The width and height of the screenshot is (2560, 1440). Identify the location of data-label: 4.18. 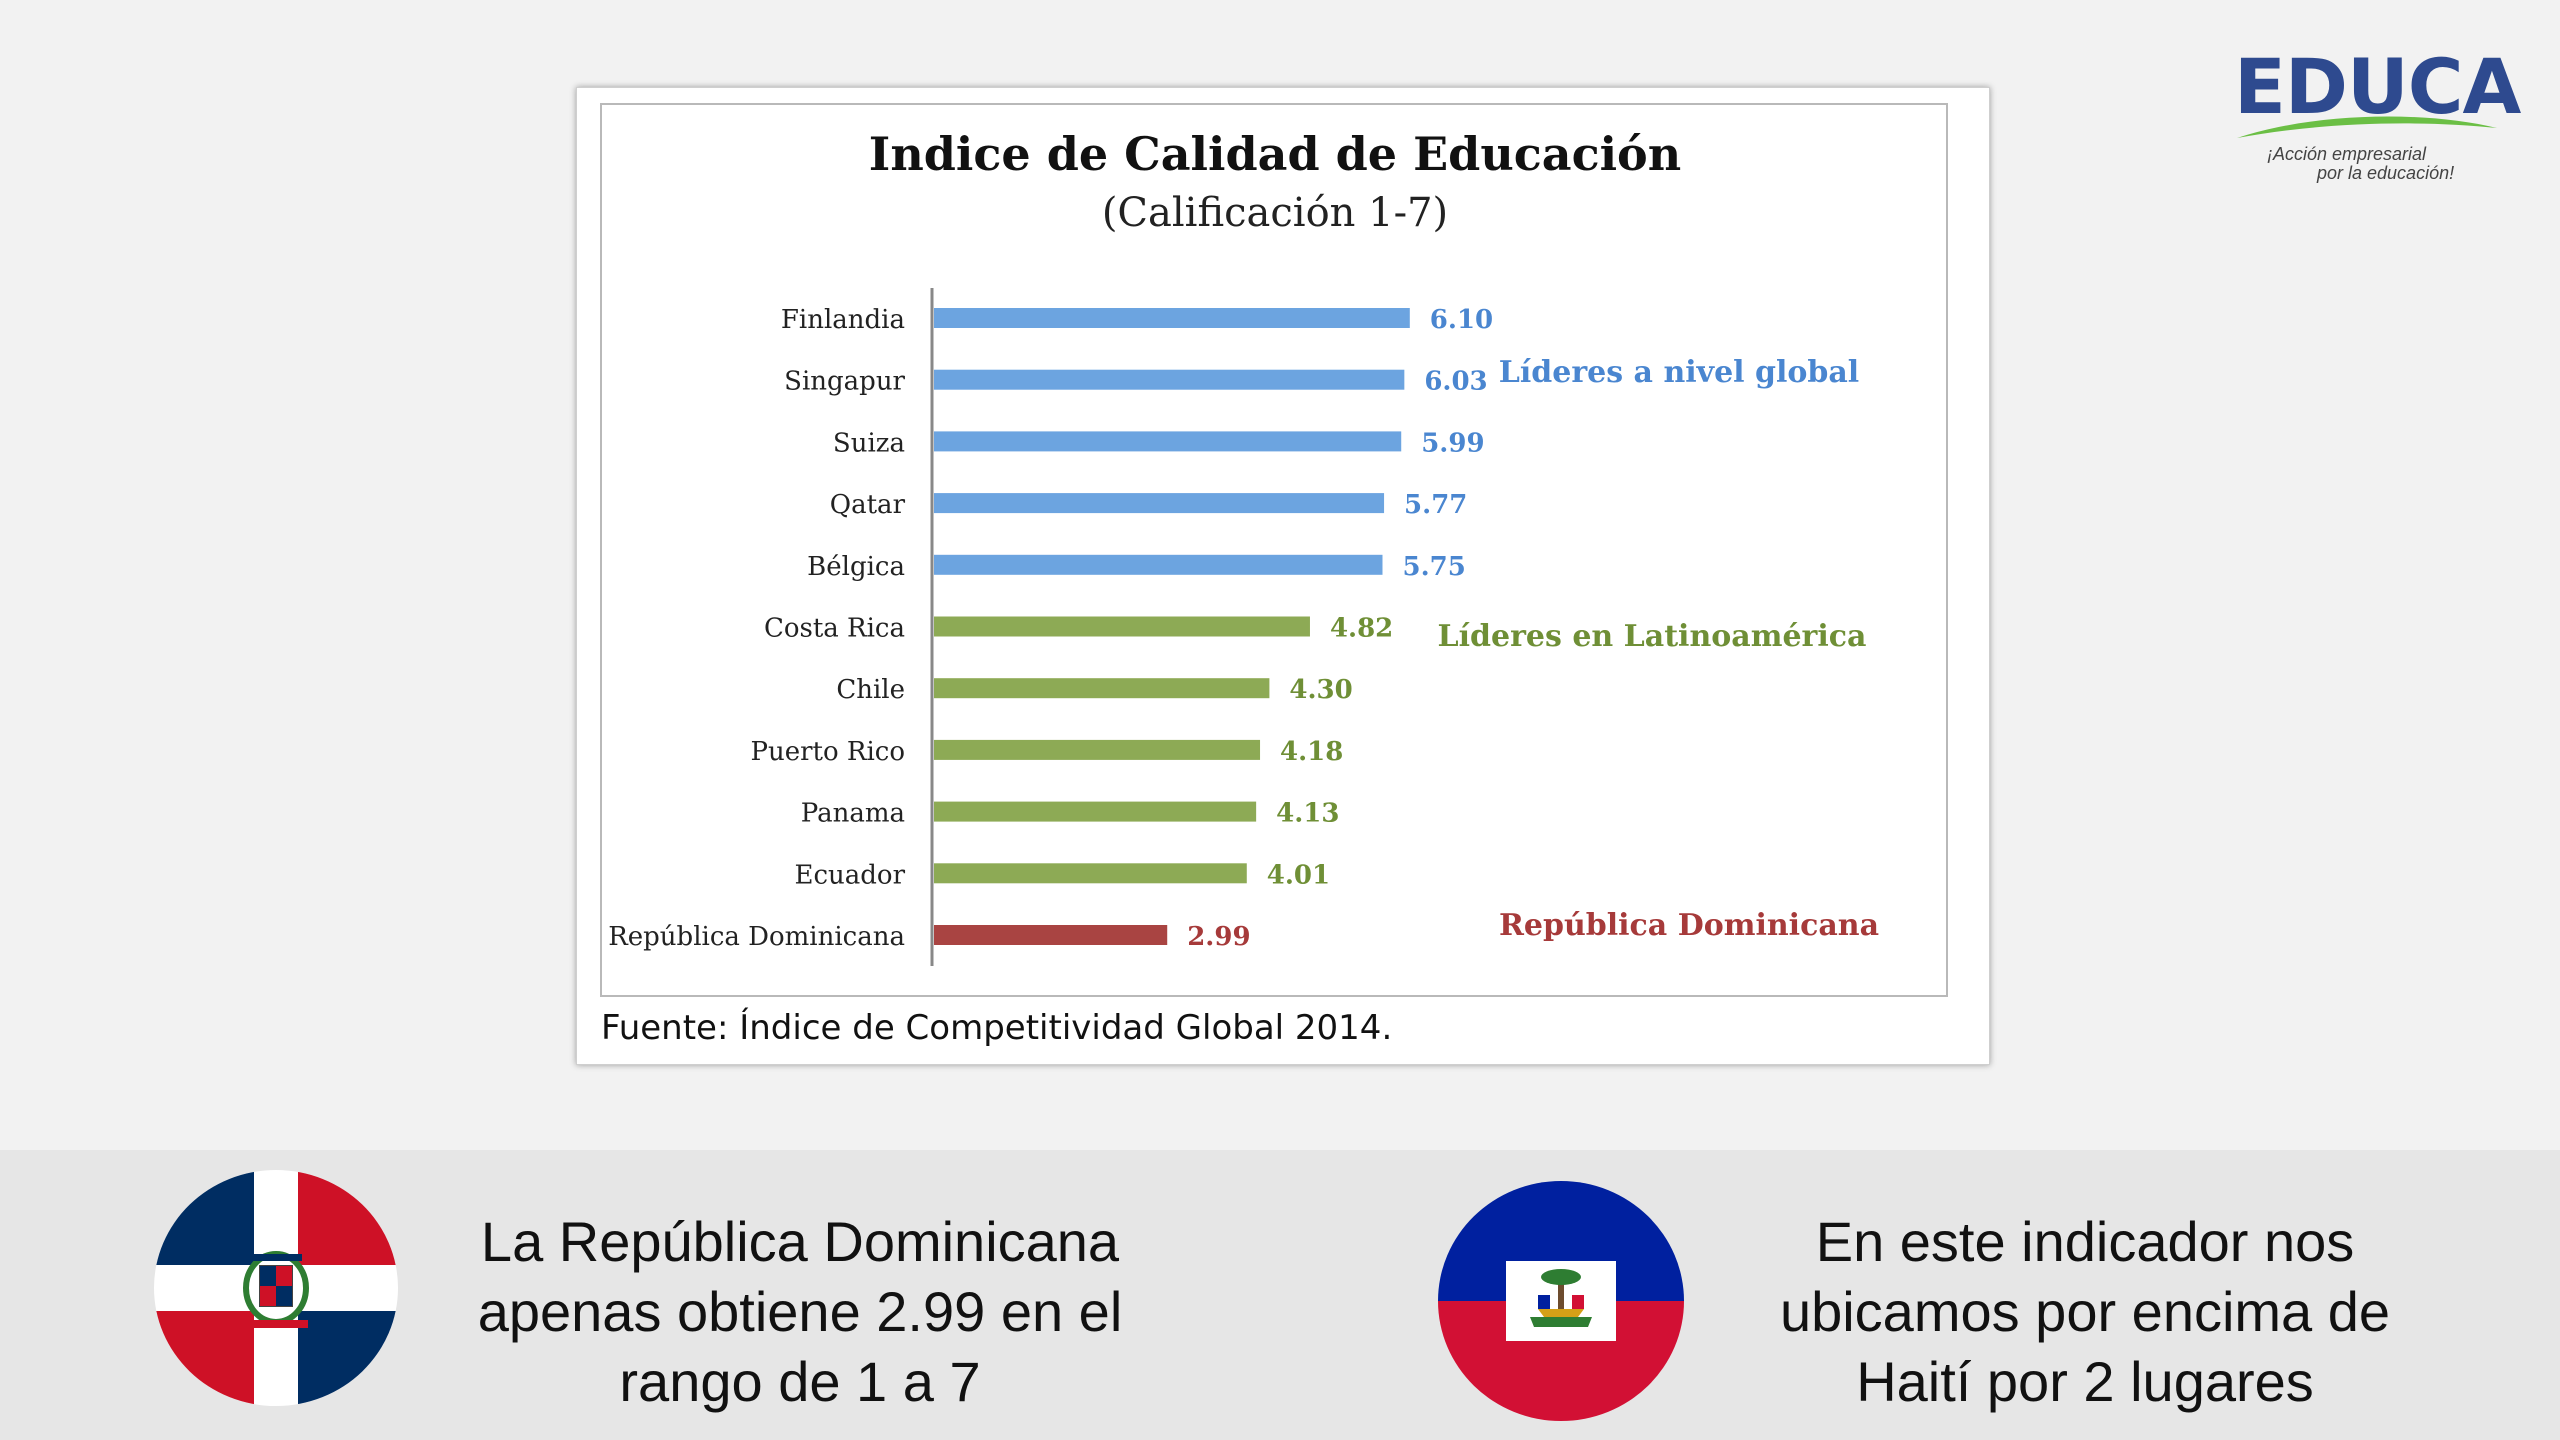
(1311, 752).